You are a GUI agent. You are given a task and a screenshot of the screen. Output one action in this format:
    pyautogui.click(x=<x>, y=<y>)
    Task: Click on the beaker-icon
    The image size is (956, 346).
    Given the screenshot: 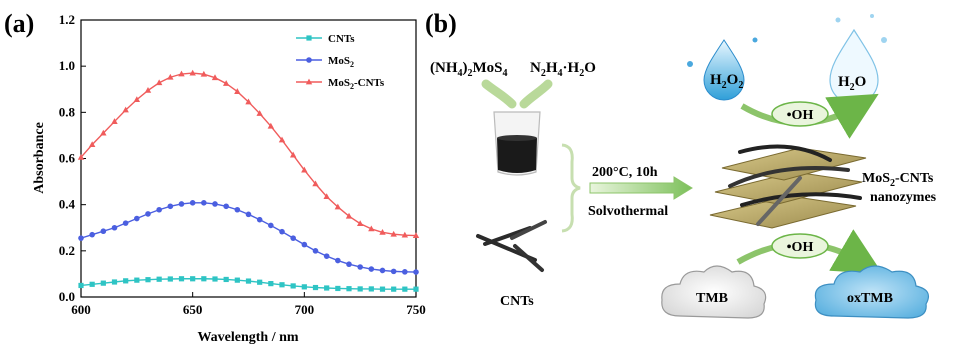 What is the action you would take?
    pyautogui.click(x=517, y=143)
    